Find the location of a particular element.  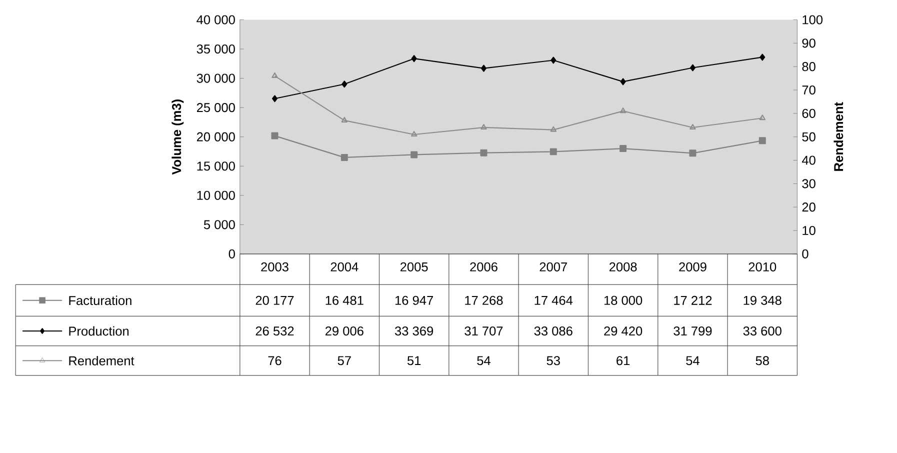

data-label: 26 532 is located at coordinates (275, 331).